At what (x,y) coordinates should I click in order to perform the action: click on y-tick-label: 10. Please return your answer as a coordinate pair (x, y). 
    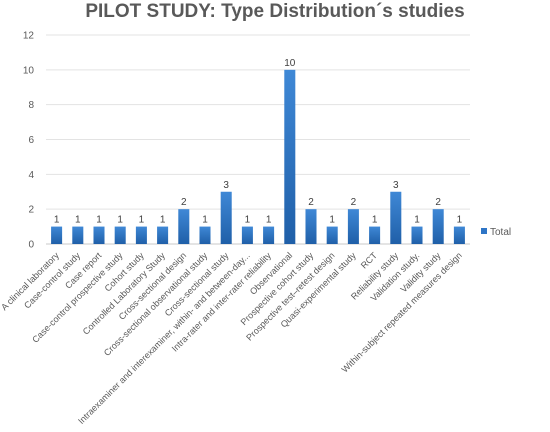
    Looking at the image, I should click on (29, 70).